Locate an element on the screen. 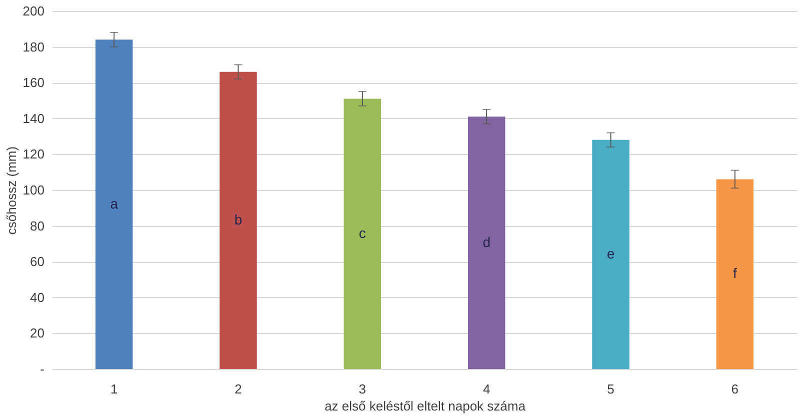 Image resolution: width=802 pixels, height=418 pixels. annotation: e is located at coordinates (610, 253).